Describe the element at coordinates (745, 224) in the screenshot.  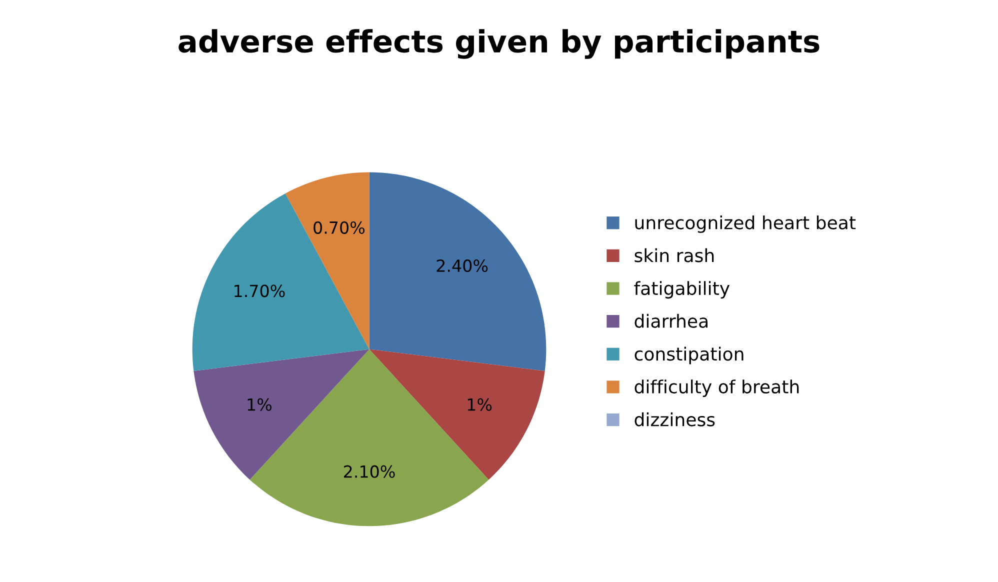
I see `legend-label: unrecognized heart beat` at that location.